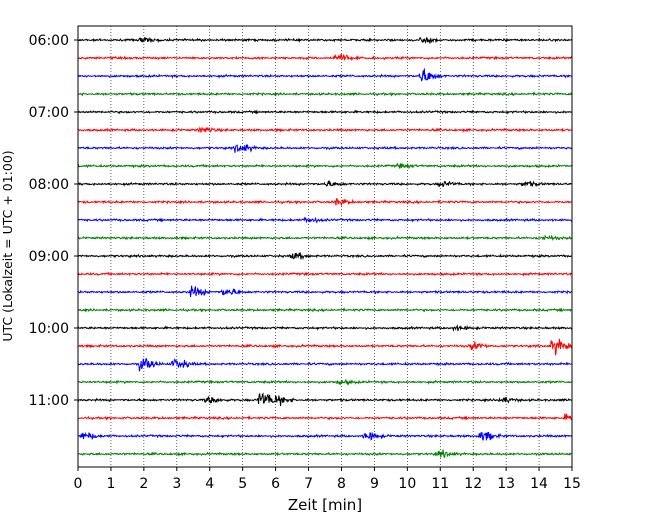 The width and height of the screenshot is (650, 520). What do you see at coordinates (473, 484) in the screenshot?
I see `x-tick-label: 12` at bounding box center [473, 484].